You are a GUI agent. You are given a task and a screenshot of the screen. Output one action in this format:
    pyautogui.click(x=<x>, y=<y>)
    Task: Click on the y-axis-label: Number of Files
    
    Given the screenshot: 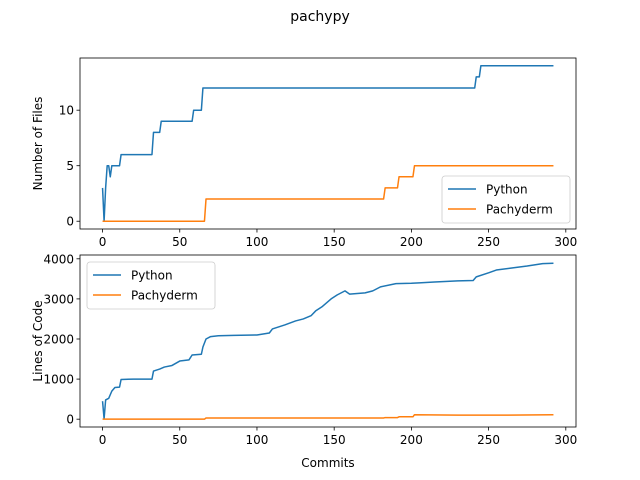 What is the action you would take?
    pyautogui.click(x=38, y=144)
    